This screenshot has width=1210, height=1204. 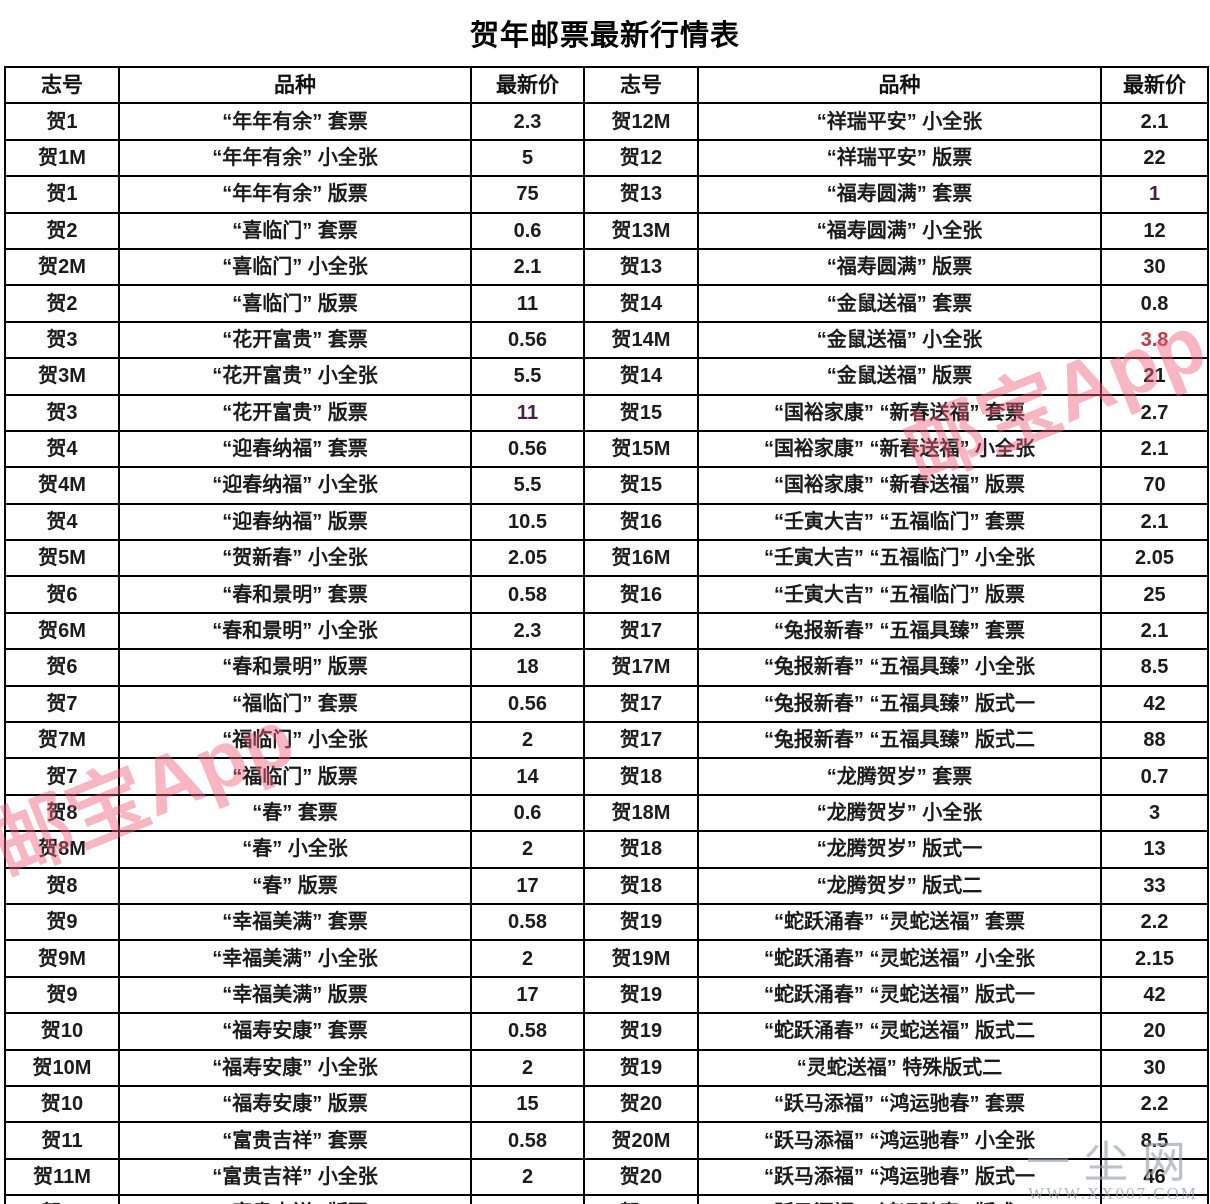 I want to click on cell-catalog-left: 贺6, so click(x=62, y=667).